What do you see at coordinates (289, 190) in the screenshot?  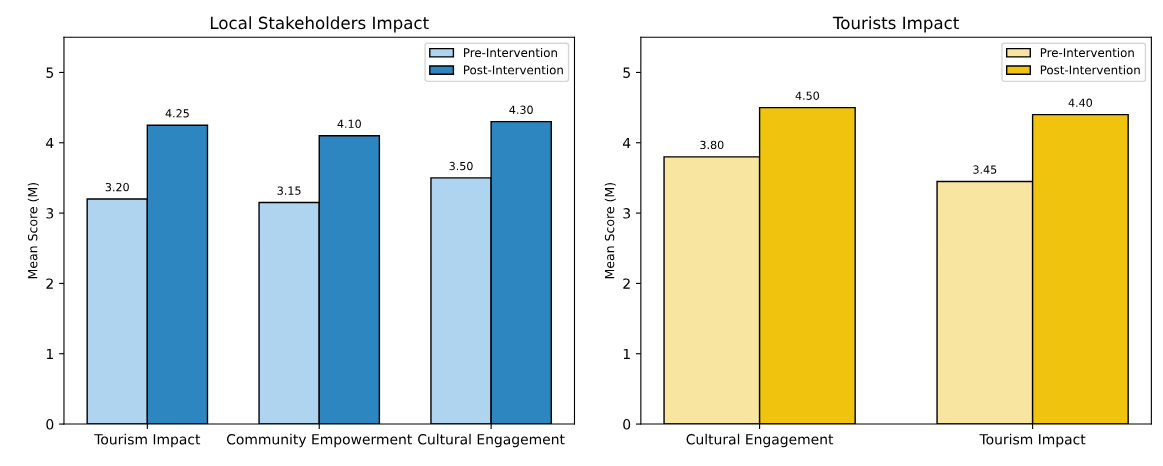 I see `data-label: 3.15` at bounding box center [289, 190].